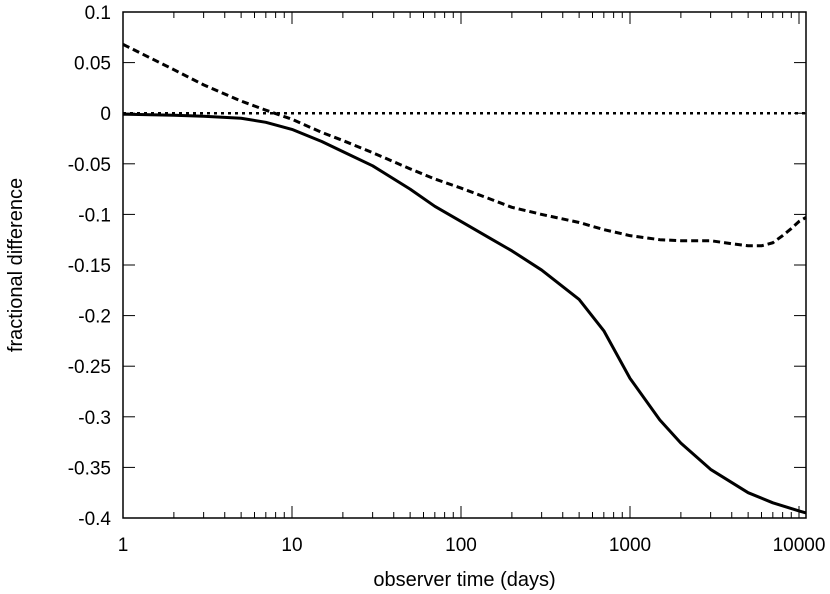  I want to click on y-tick-label: -0.1, so click(94, 215).